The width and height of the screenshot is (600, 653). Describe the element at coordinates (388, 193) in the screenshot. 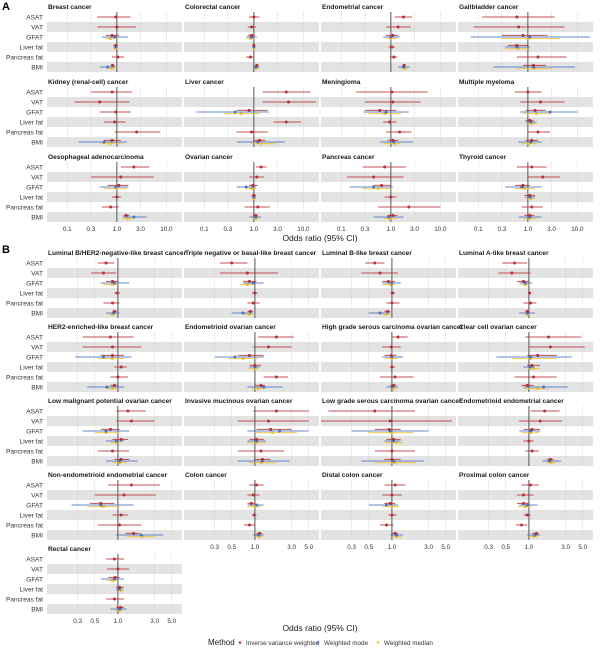

I see `panel: Pancreas cancer 0.1 0.3 1.0 3.0 10.0` at that location.